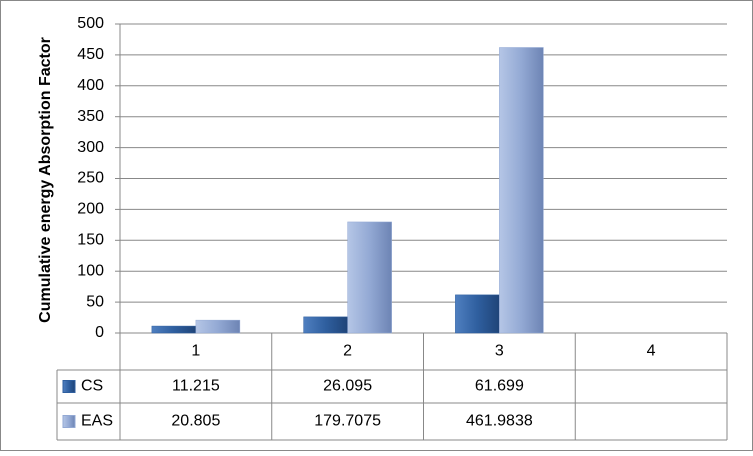 Image resolution: width=753 pixels, height=456 pixels. What do you see at coordinates (90, 147) in the screenshot?
I see `y-tick-label: 300` at bounding box center [90, 147].